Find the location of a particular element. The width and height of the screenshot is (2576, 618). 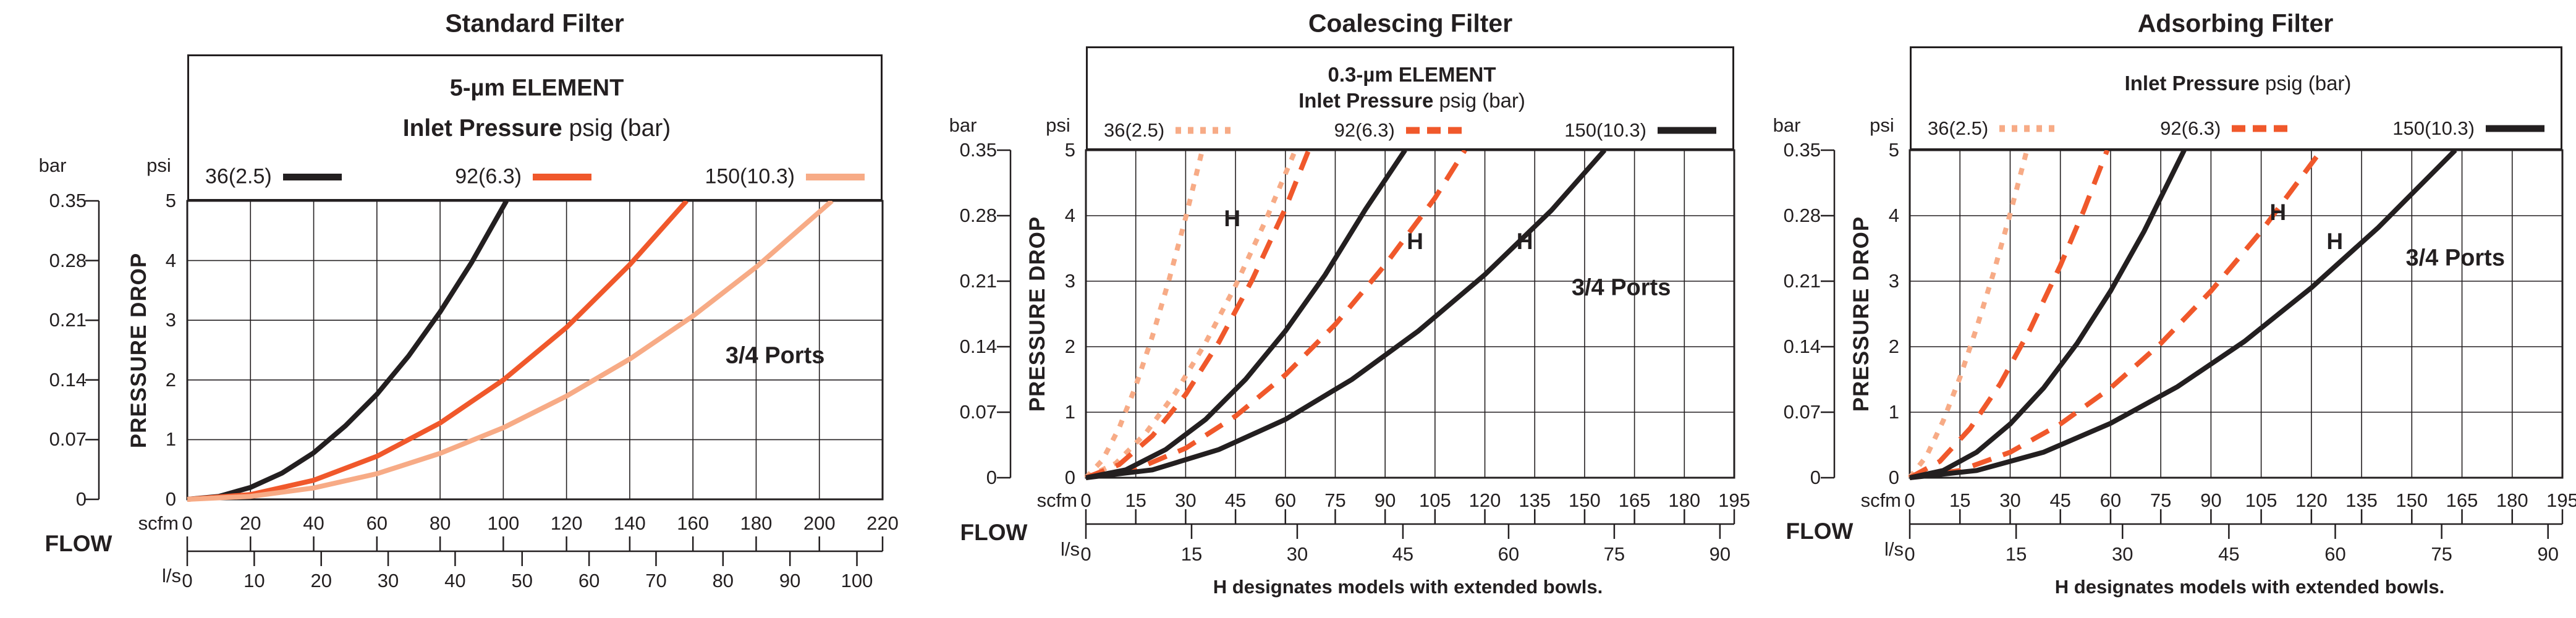

flow-axis-label: FLOW is located at coordinates (1820, 531).